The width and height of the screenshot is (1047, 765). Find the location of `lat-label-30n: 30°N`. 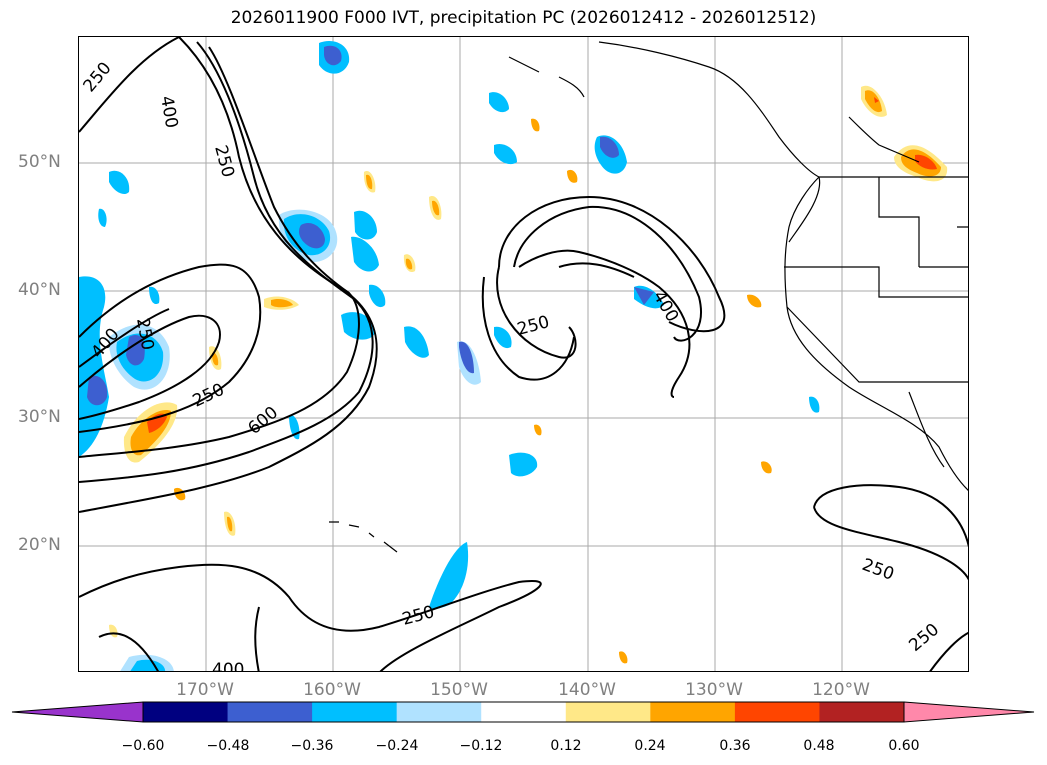

lat-label-30n: 30°N is located at coordinates (39, 417).